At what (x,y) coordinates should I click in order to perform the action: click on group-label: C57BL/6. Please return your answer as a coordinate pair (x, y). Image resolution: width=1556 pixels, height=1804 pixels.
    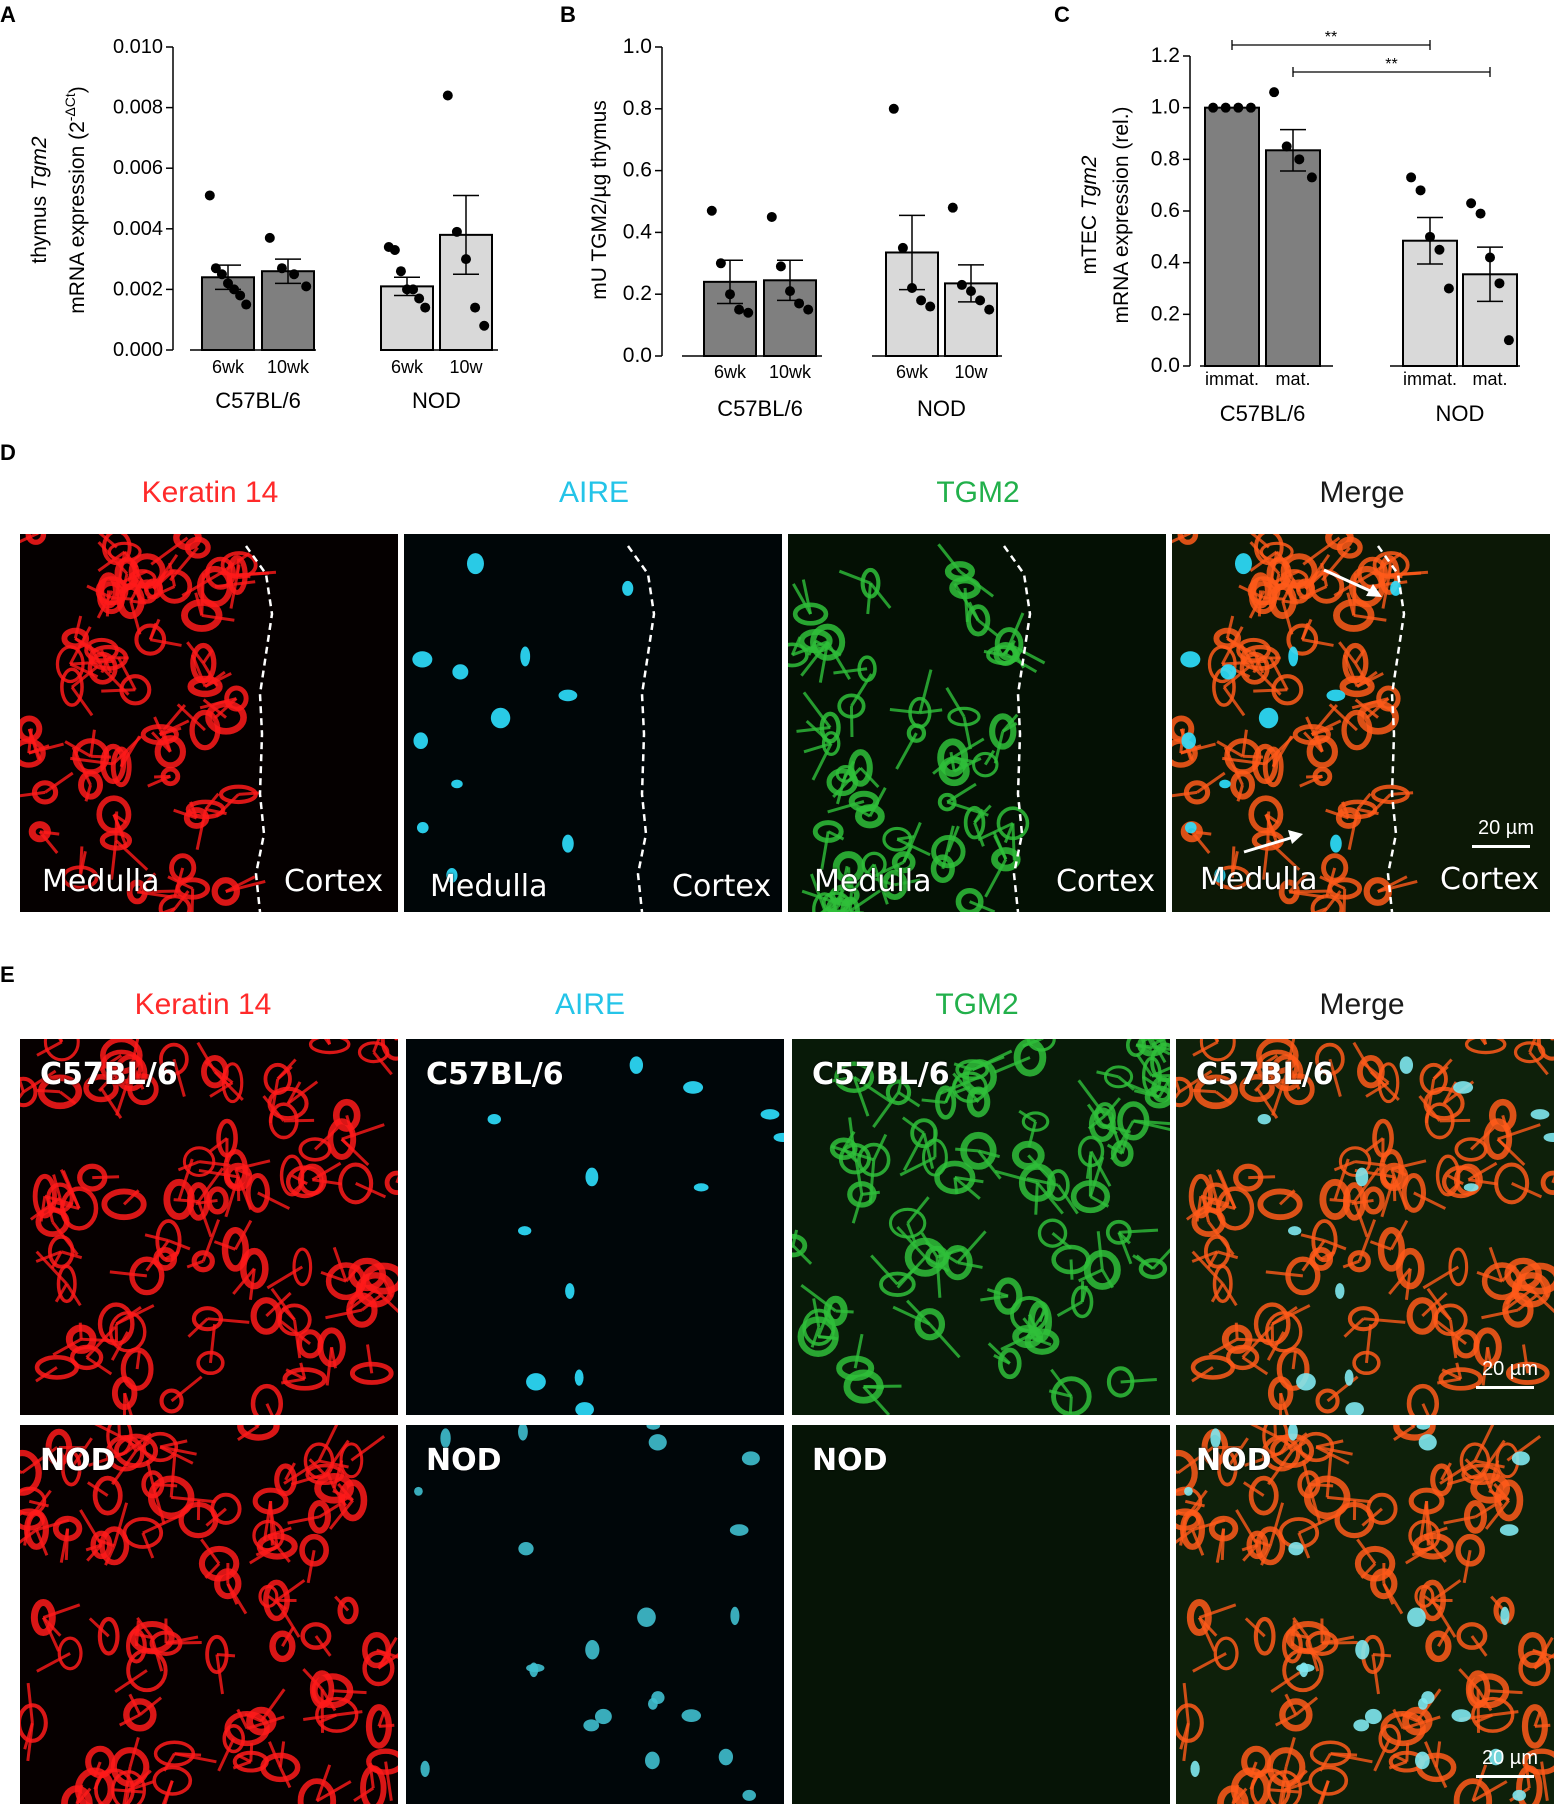
    Looking at the image, I should click on (258, 400).